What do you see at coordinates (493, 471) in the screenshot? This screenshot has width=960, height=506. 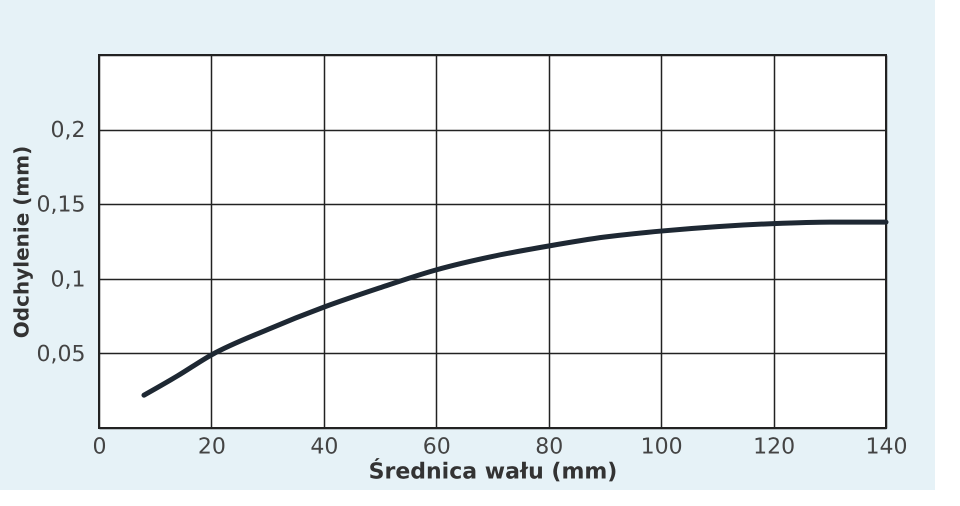 I see `x-axis-title: Średnica wału (mm)` at bounding box center [493, 471].